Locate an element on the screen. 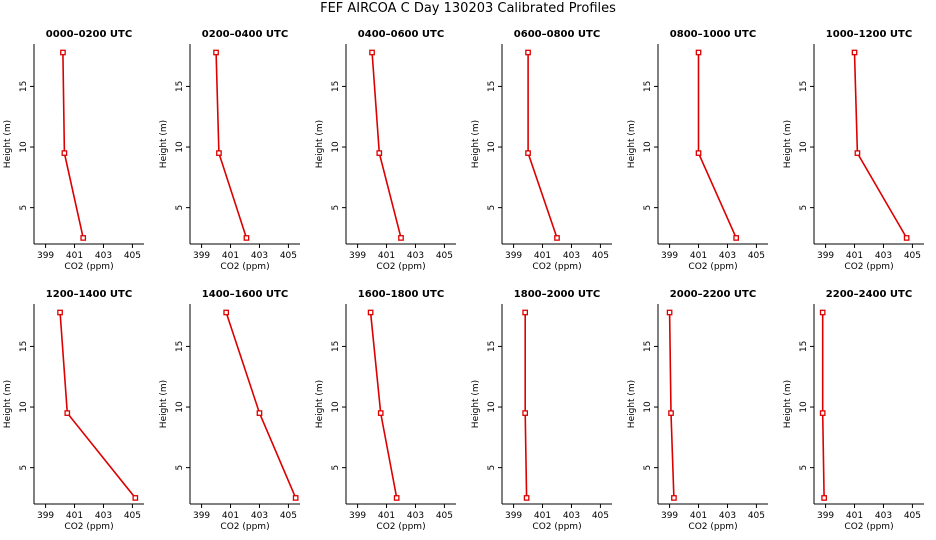 The height and width of the screenshot is (540, 936). panel-title: 0200–0400 UTC is located at coordinates (245, 34).